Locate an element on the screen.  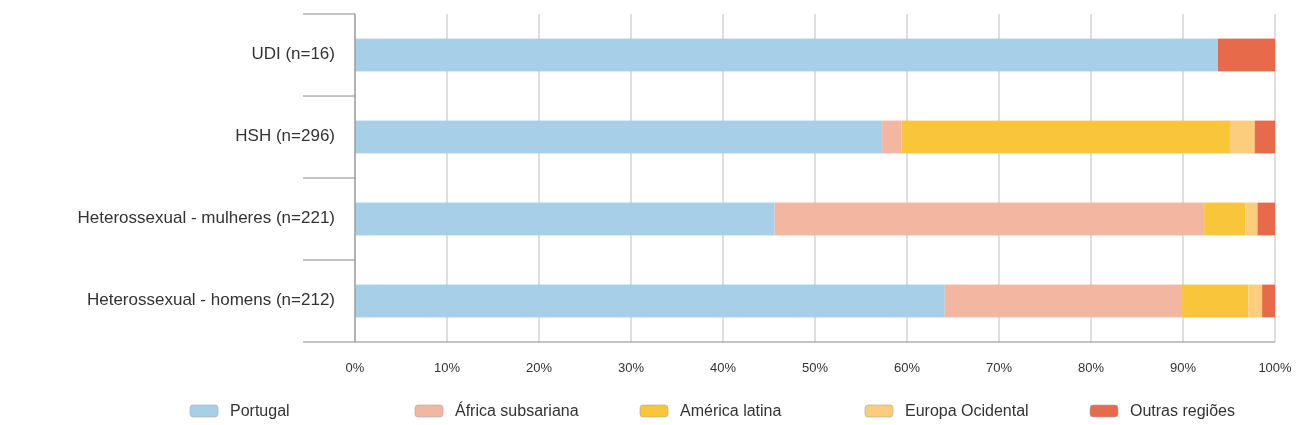
y-tick-label: UDI (n=16) is located at coordinates (293, 54).